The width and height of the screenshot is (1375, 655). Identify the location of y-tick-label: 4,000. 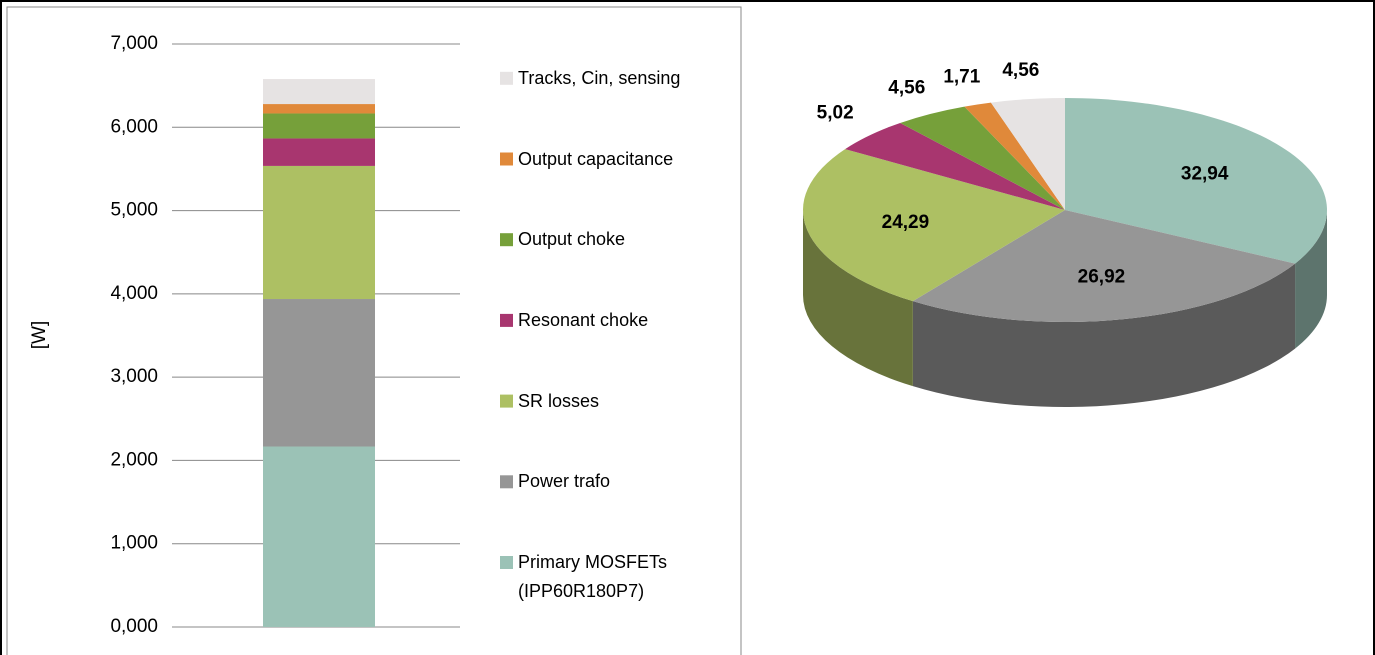
(134, 293).